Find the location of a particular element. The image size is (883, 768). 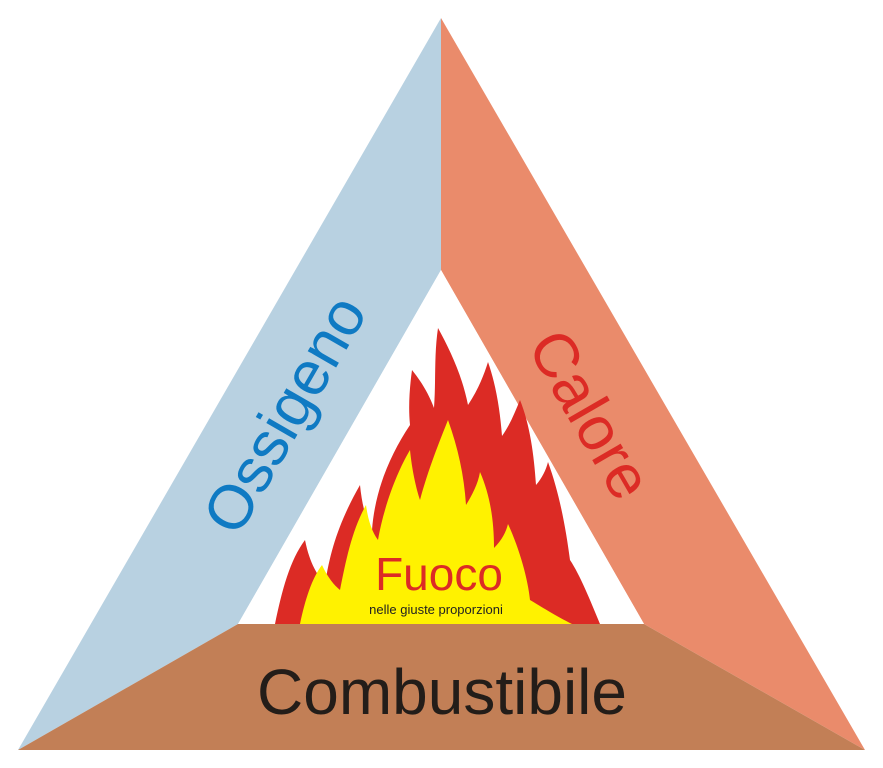

fire-title: Fuoco is located at coordinates (439, 574).